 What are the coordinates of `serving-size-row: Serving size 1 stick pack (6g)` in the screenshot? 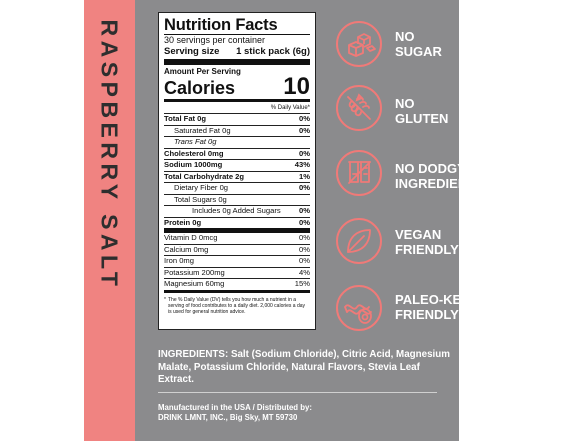 It's located at (237, 52).